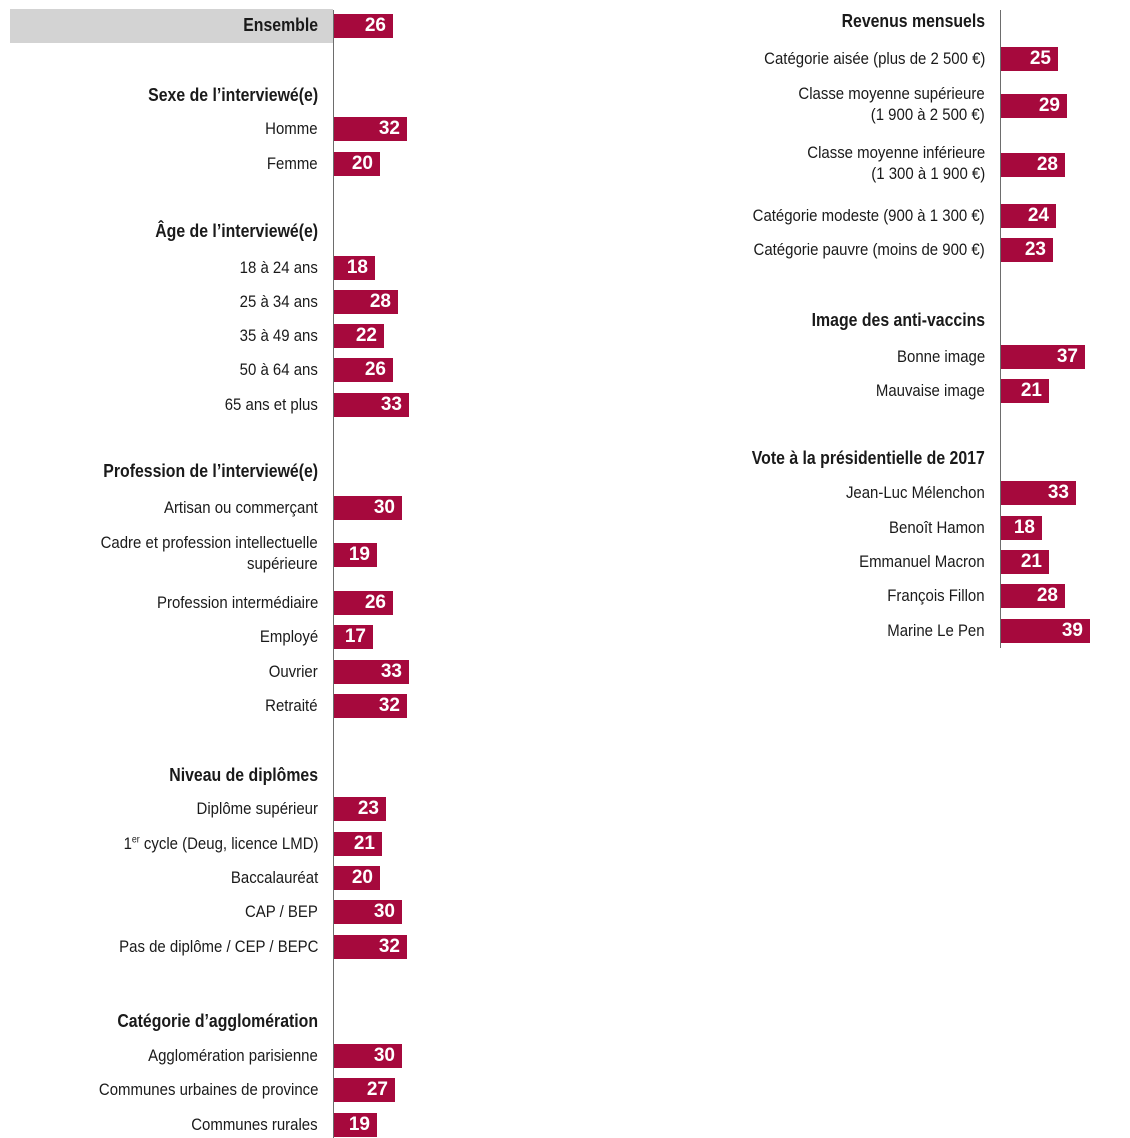 The image size is (1130, 1138). I want to click on category-label: Communes urbaines de province, so click(208, 1089).